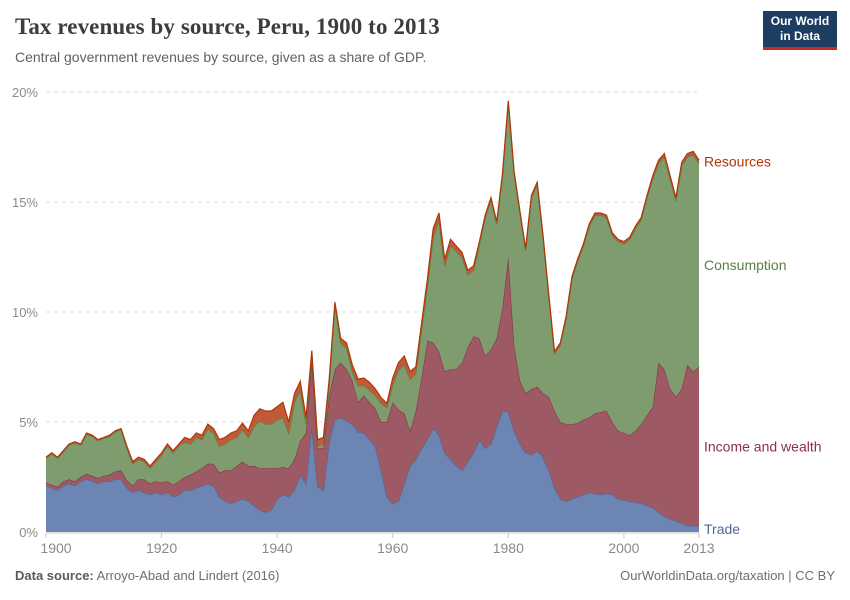 This screenshot has width=850, height=600. I want to click on series-label-trade: Trade, so click(722, 529).